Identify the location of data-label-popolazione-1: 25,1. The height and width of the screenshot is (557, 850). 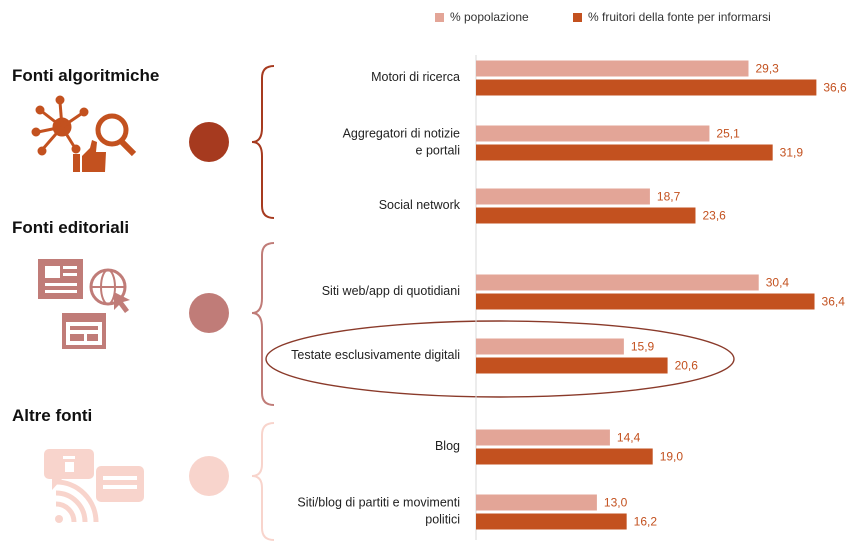
(728, 134).